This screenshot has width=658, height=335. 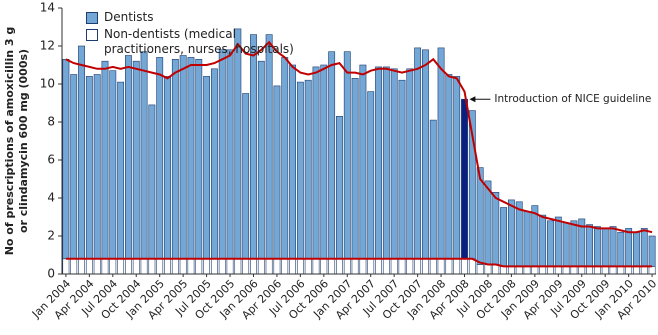 I want to click on y-tick-label: 2, so click(x=51, y=236).